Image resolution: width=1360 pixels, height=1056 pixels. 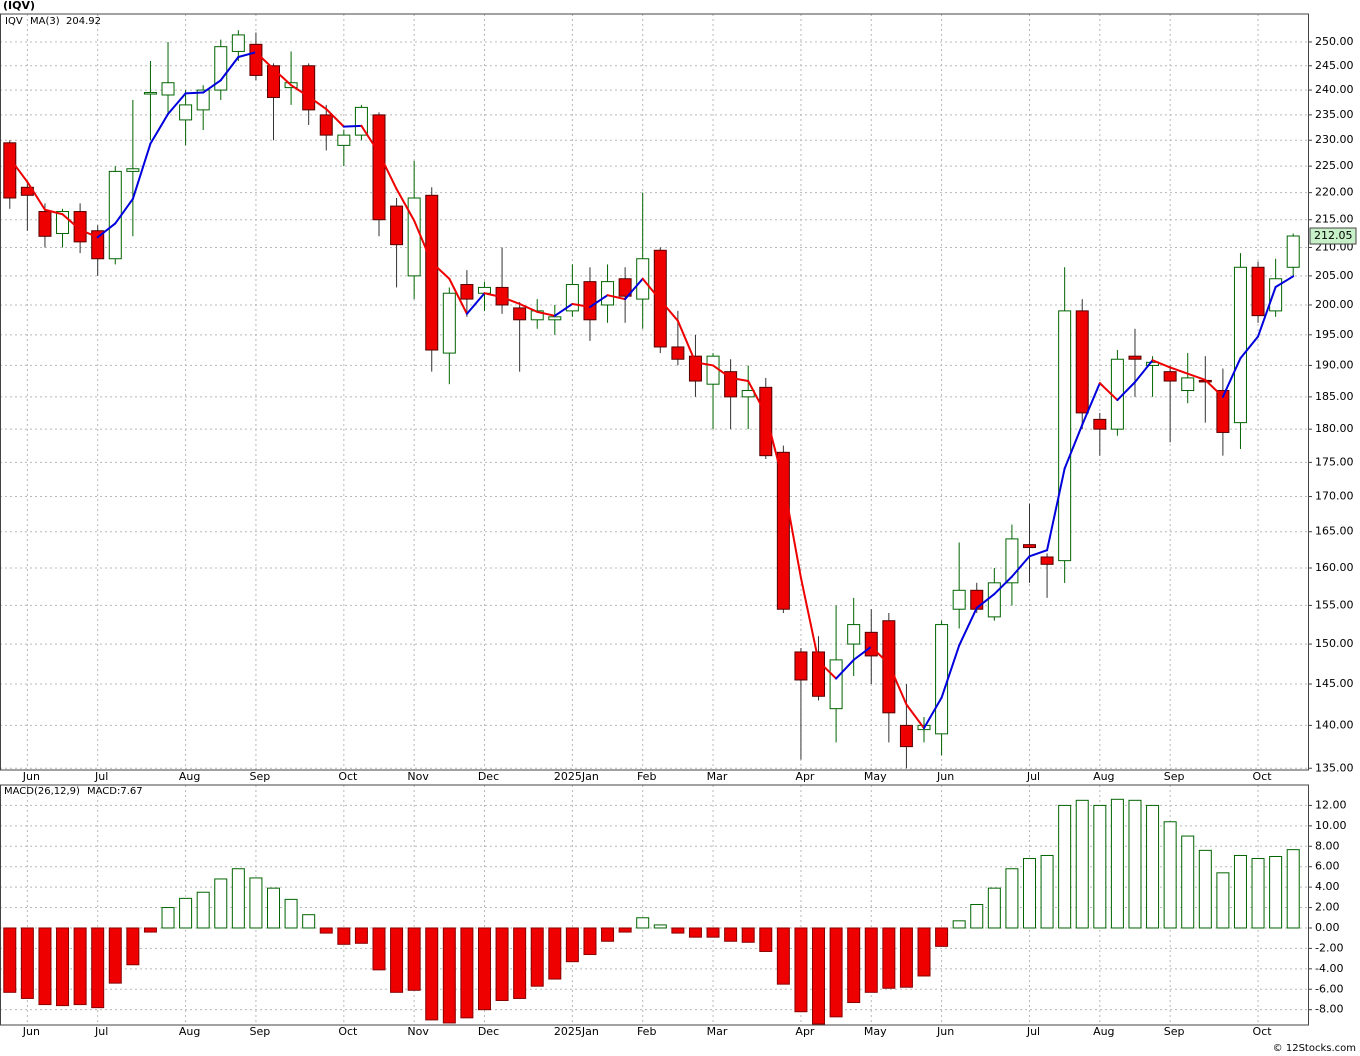 What do you see at coordinates (1327, 845) in the screenshot?
I see `y-tick-label: 8.00` at bounding box center [1327, 845].